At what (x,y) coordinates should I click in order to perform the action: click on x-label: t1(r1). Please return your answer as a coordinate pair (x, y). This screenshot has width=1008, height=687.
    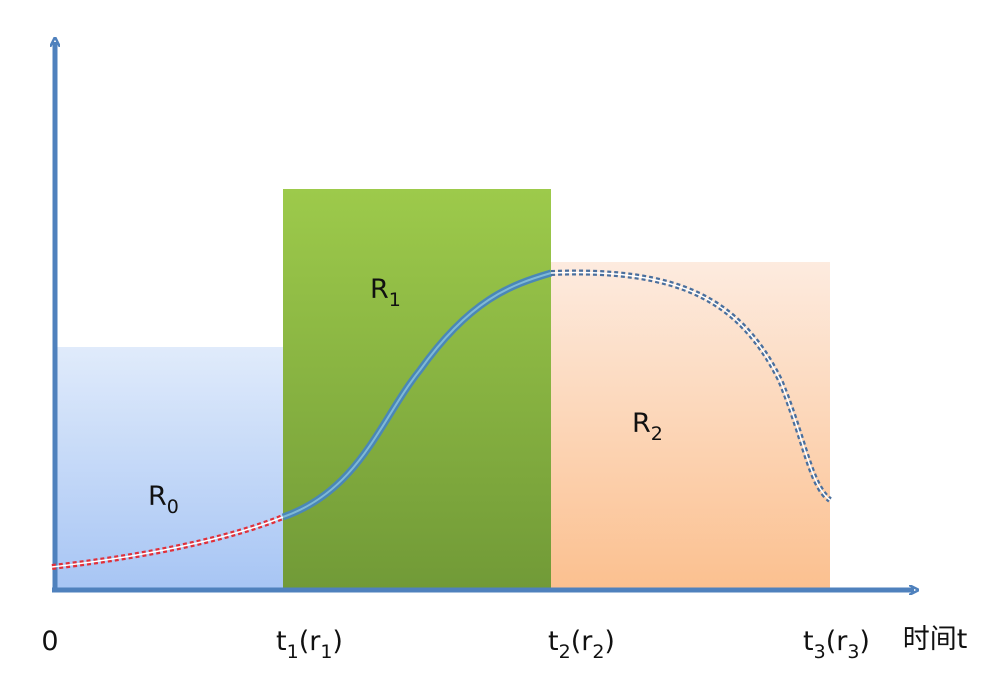
    Looking at the image, I should click on (309, 644).